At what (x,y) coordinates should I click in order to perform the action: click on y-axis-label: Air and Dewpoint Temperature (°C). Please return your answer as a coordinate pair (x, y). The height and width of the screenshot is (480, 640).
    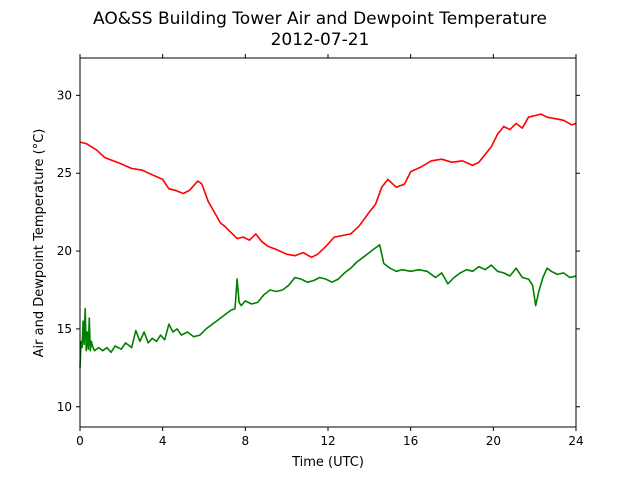
    Looking at the image, I should click on (39, 243).